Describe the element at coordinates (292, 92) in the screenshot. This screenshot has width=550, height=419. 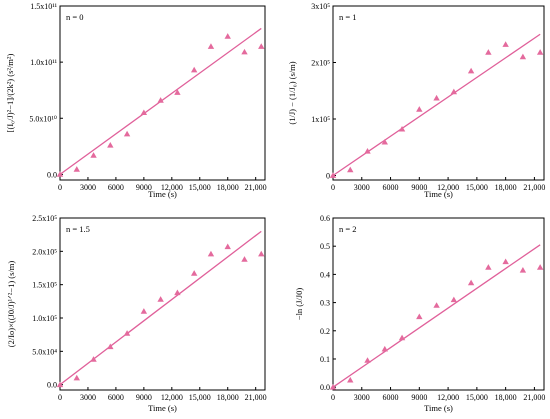
I see `y-axis-label: (1/J) − (1/J₀) (s/m)` at that location.